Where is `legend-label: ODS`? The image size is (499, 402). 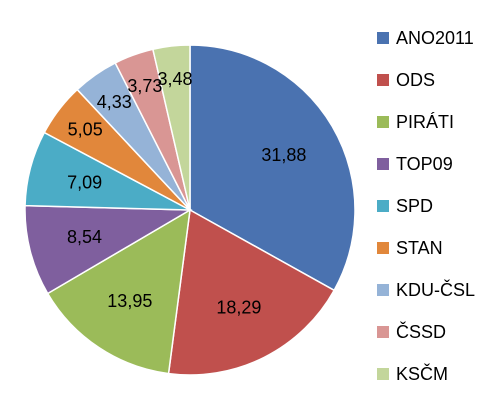 legend-label: ODS is located at coordinates (415, 80).